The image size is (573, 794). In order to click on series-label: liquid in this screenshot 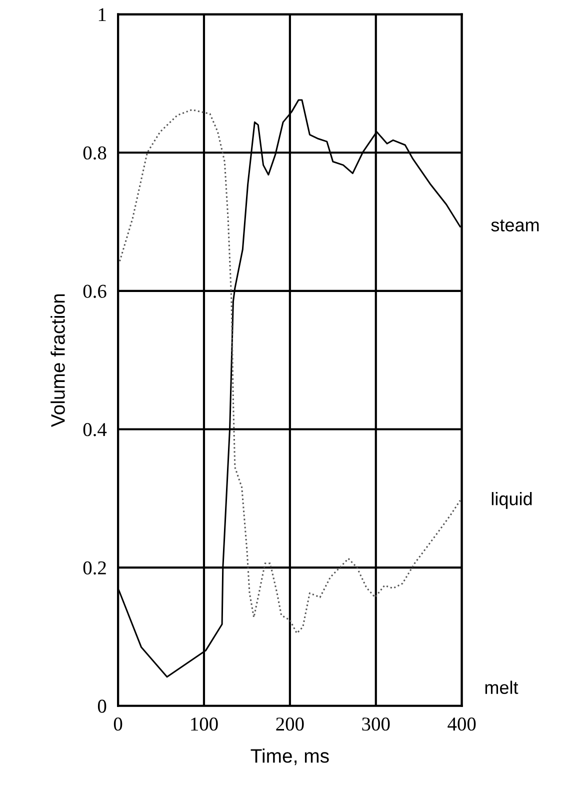, I will do `click(512, 500)`.